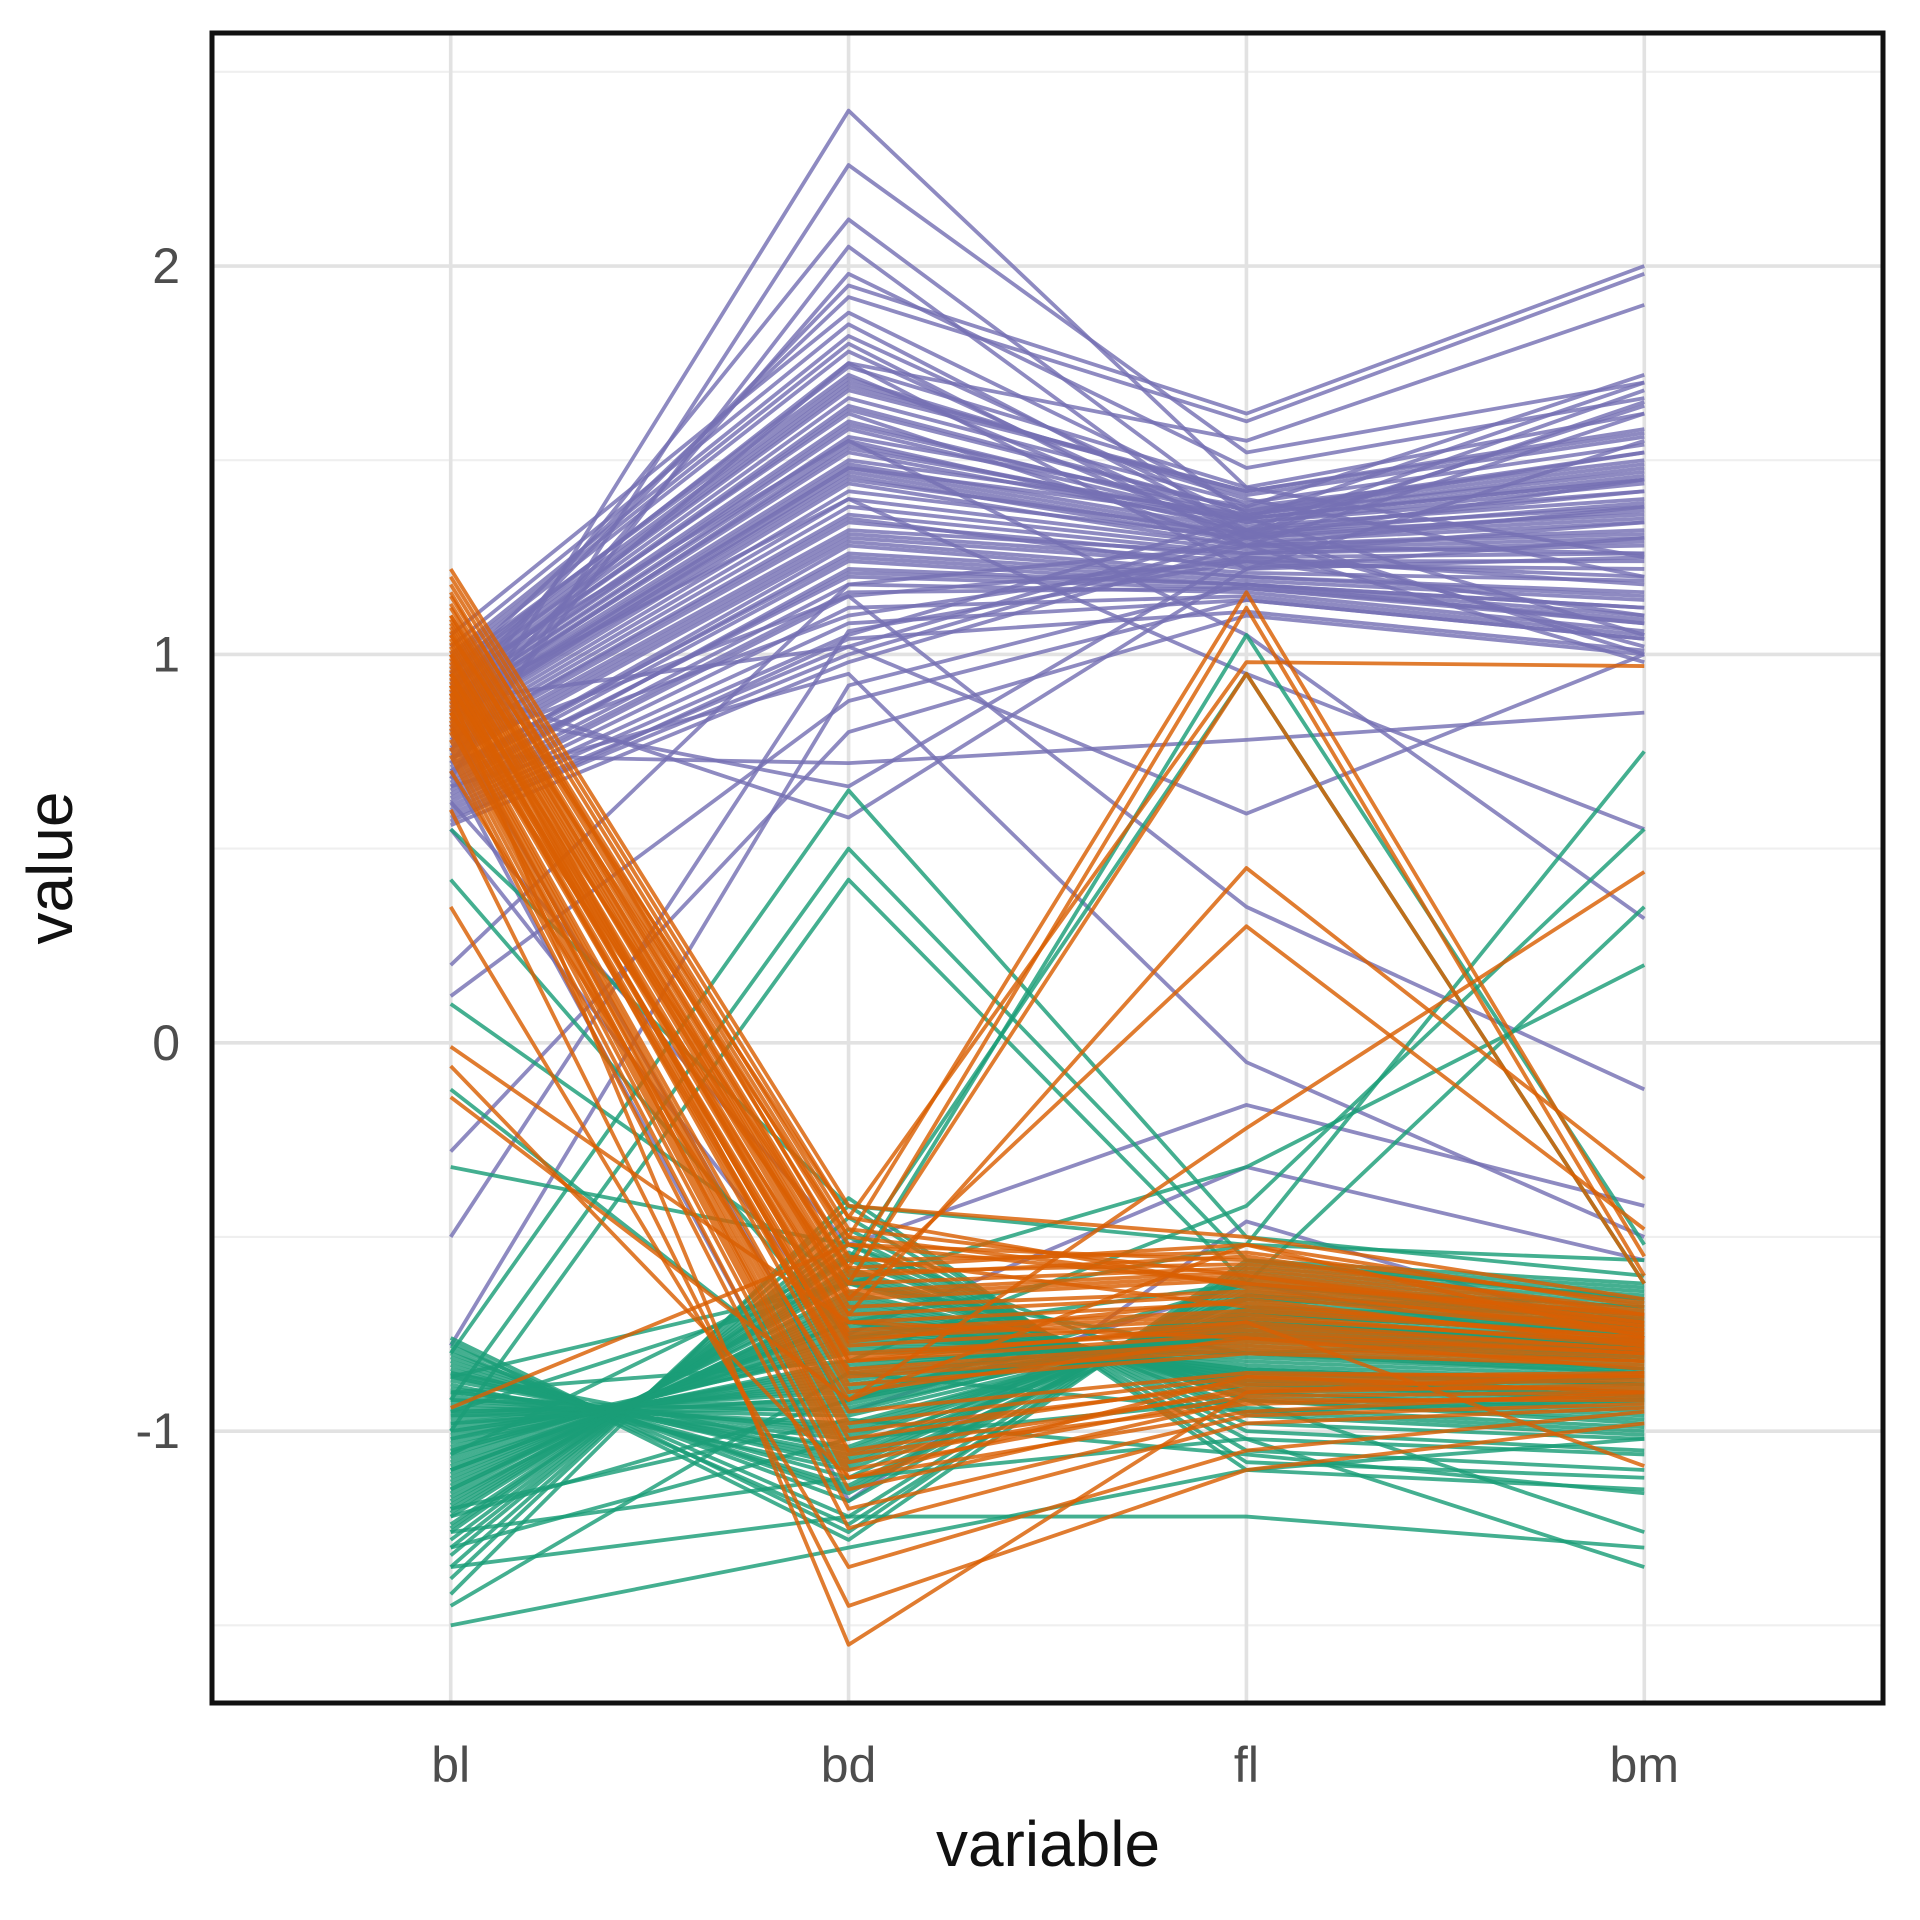 The image size is (1920, 1920). Describe the element at coordinates (450, 1765) in the screenshot. I see `x-tick-label: bl` at that location.